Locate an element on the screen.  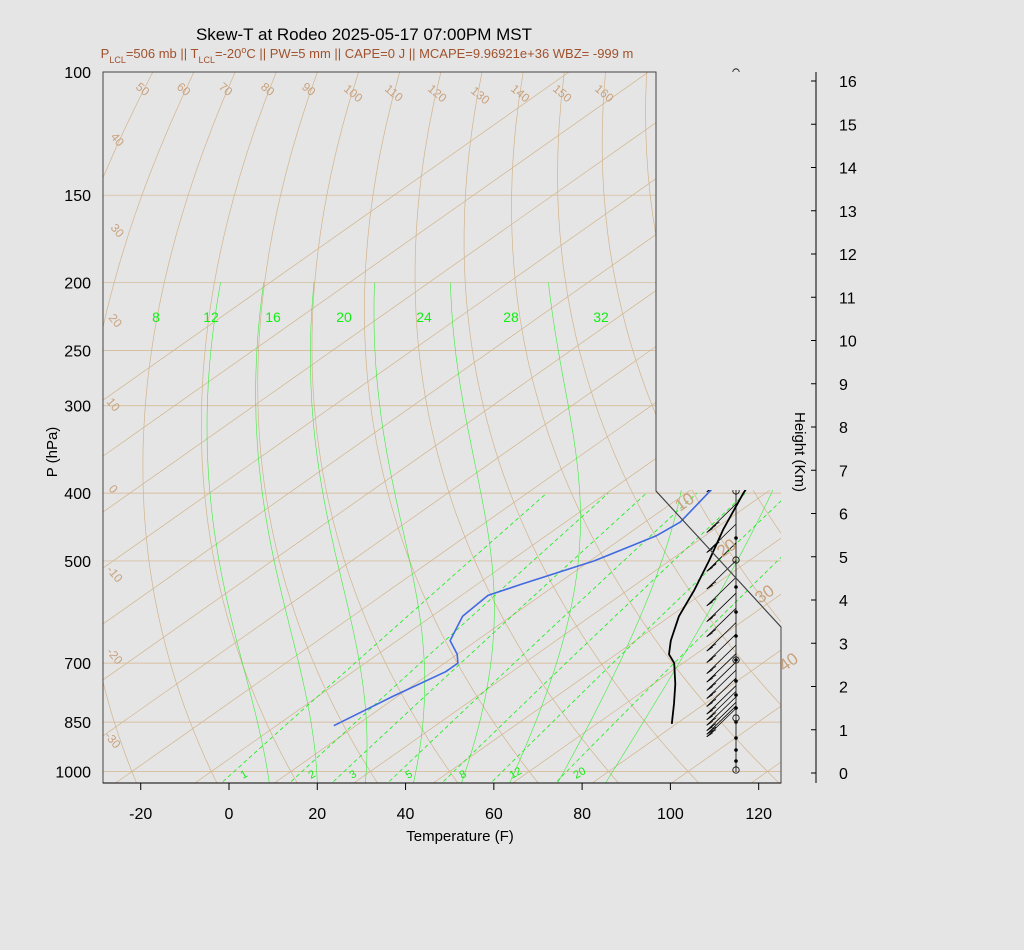
moist-adiabat-label: 28 is located at coordinates (511, 317).